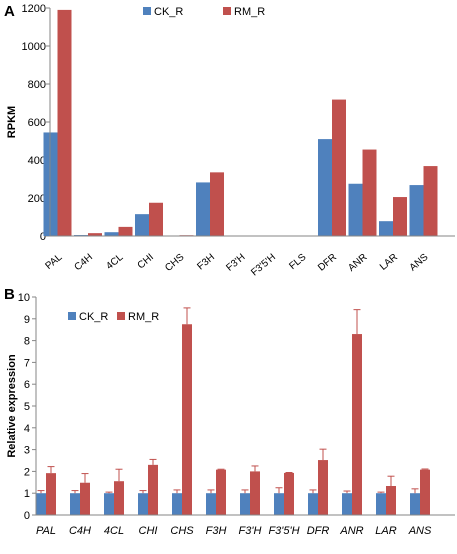 This screenshot has height=554, width=457. Describe the element at coordinates (27, 451) in the screenshot. I see `y-tick-label: 3` at that location.